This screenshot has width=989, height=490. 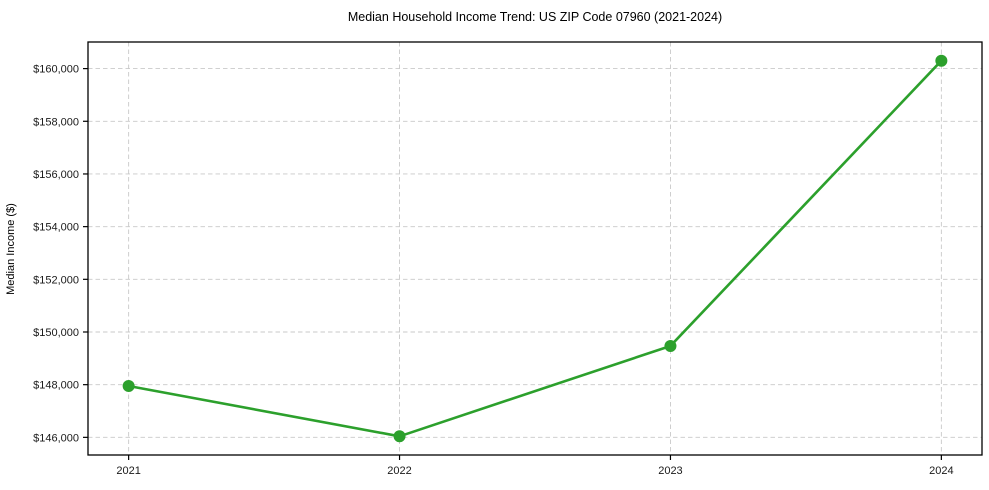 What do you see at coordinates (56, 175) in the screenshot?
I see `y-tick-label: $156,000` at bounding box center [56, 175].